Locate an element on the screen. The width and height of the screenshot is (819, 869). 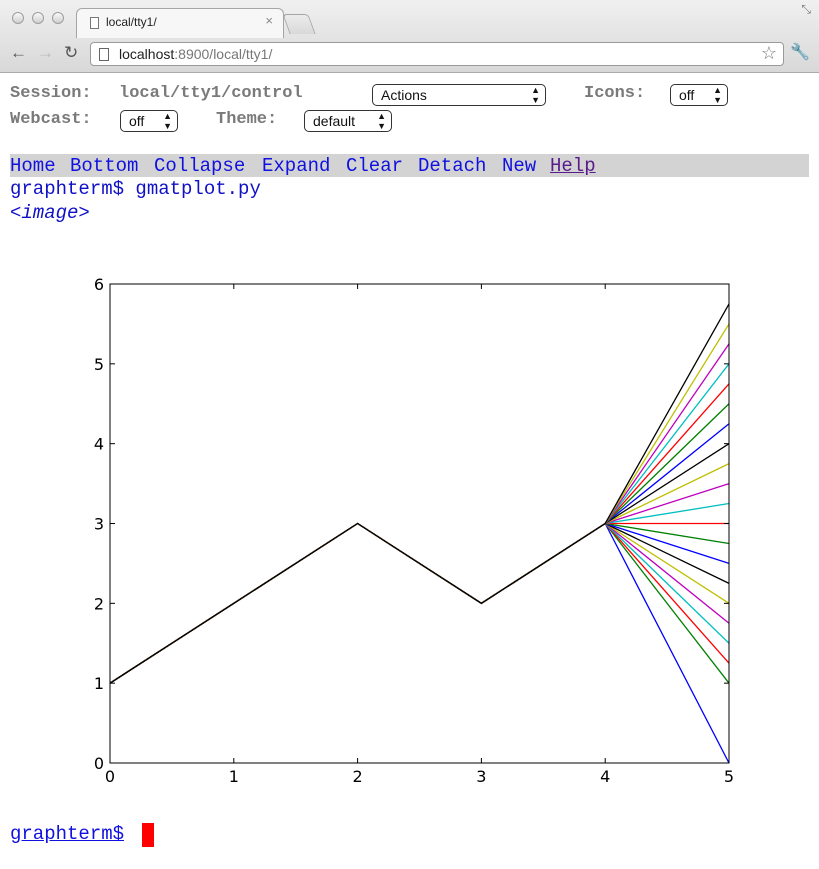
forward-icon: → is located at coordinates (45, 52).